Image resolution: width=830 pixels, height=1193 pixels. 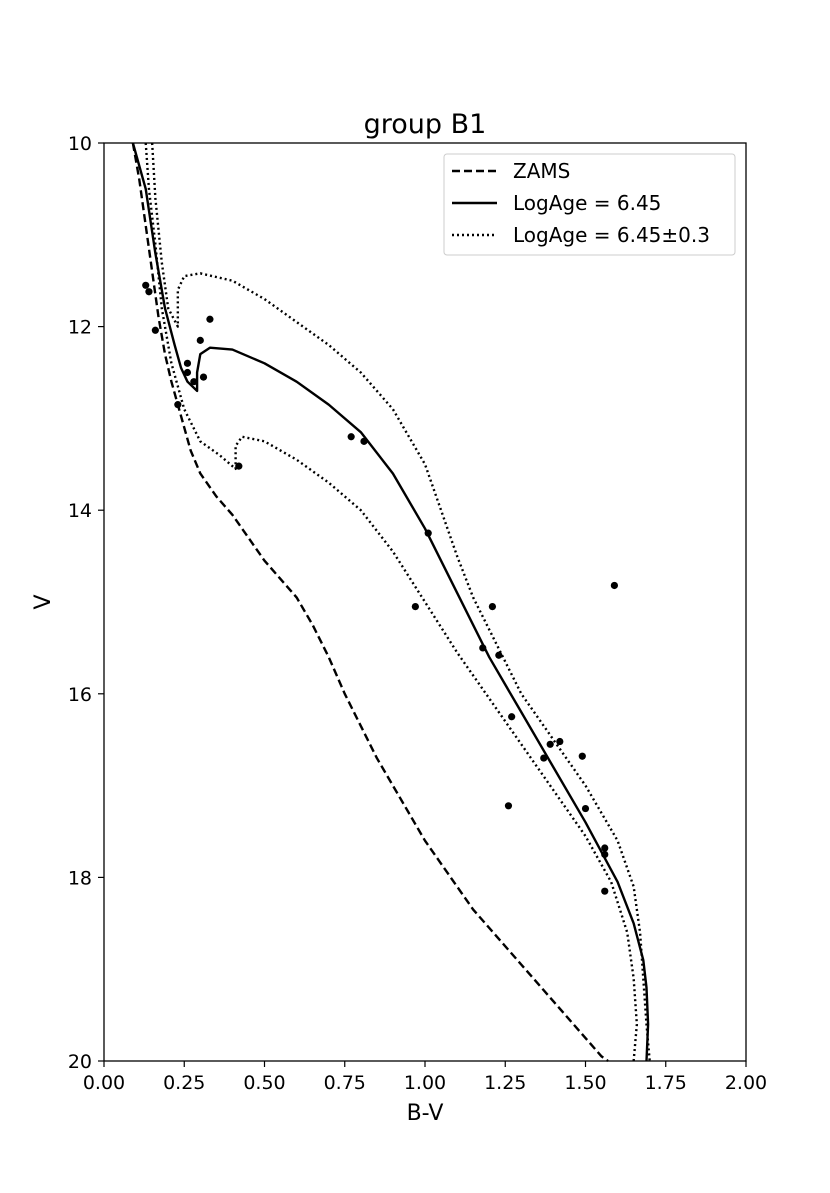 I want to click on y-tick-label: 16, so click(x=80, y=695).